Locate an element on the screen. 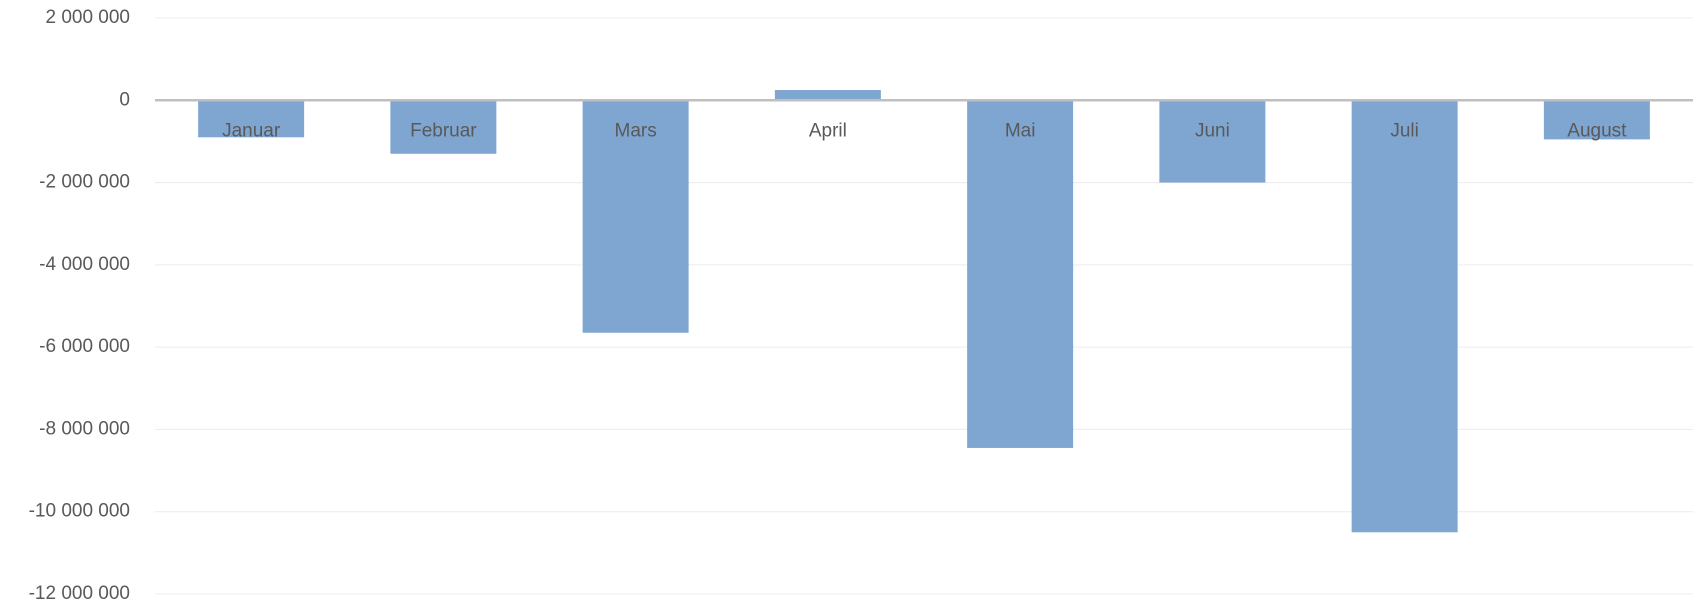  y-tick-label: -10 000 000 is located at coordinates (79, 511).